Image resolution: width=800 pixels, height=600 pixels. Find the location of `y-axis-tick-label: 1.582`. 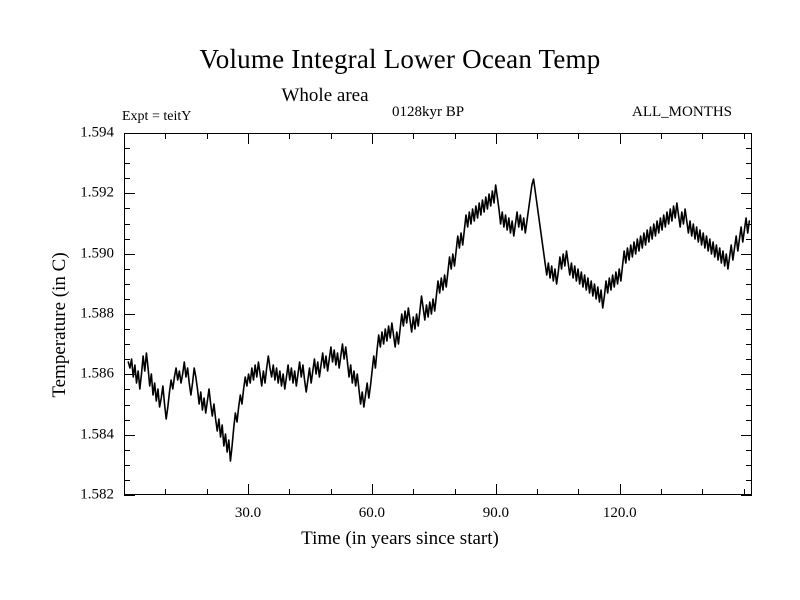

y-axis-tick-label: 1.582 is located at coordinates (97, 494).